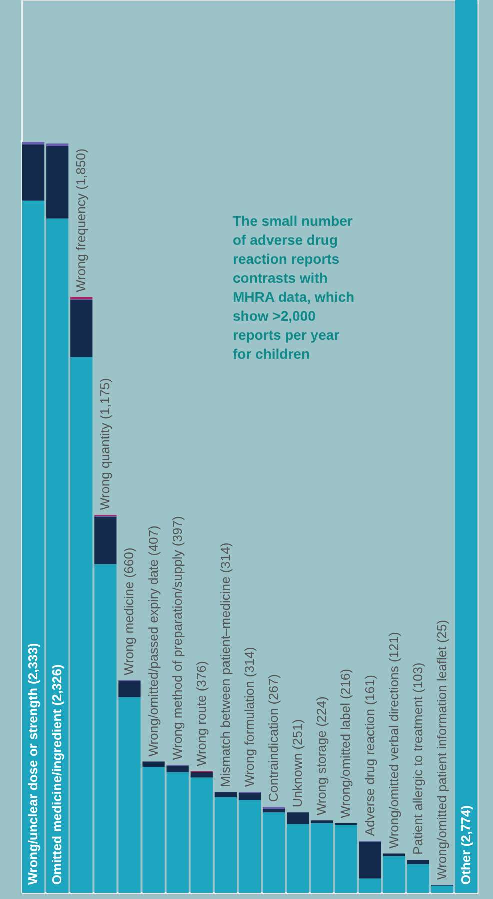  I want to click on x-tick-label: Wrong medicine (660), so click(129, 612).